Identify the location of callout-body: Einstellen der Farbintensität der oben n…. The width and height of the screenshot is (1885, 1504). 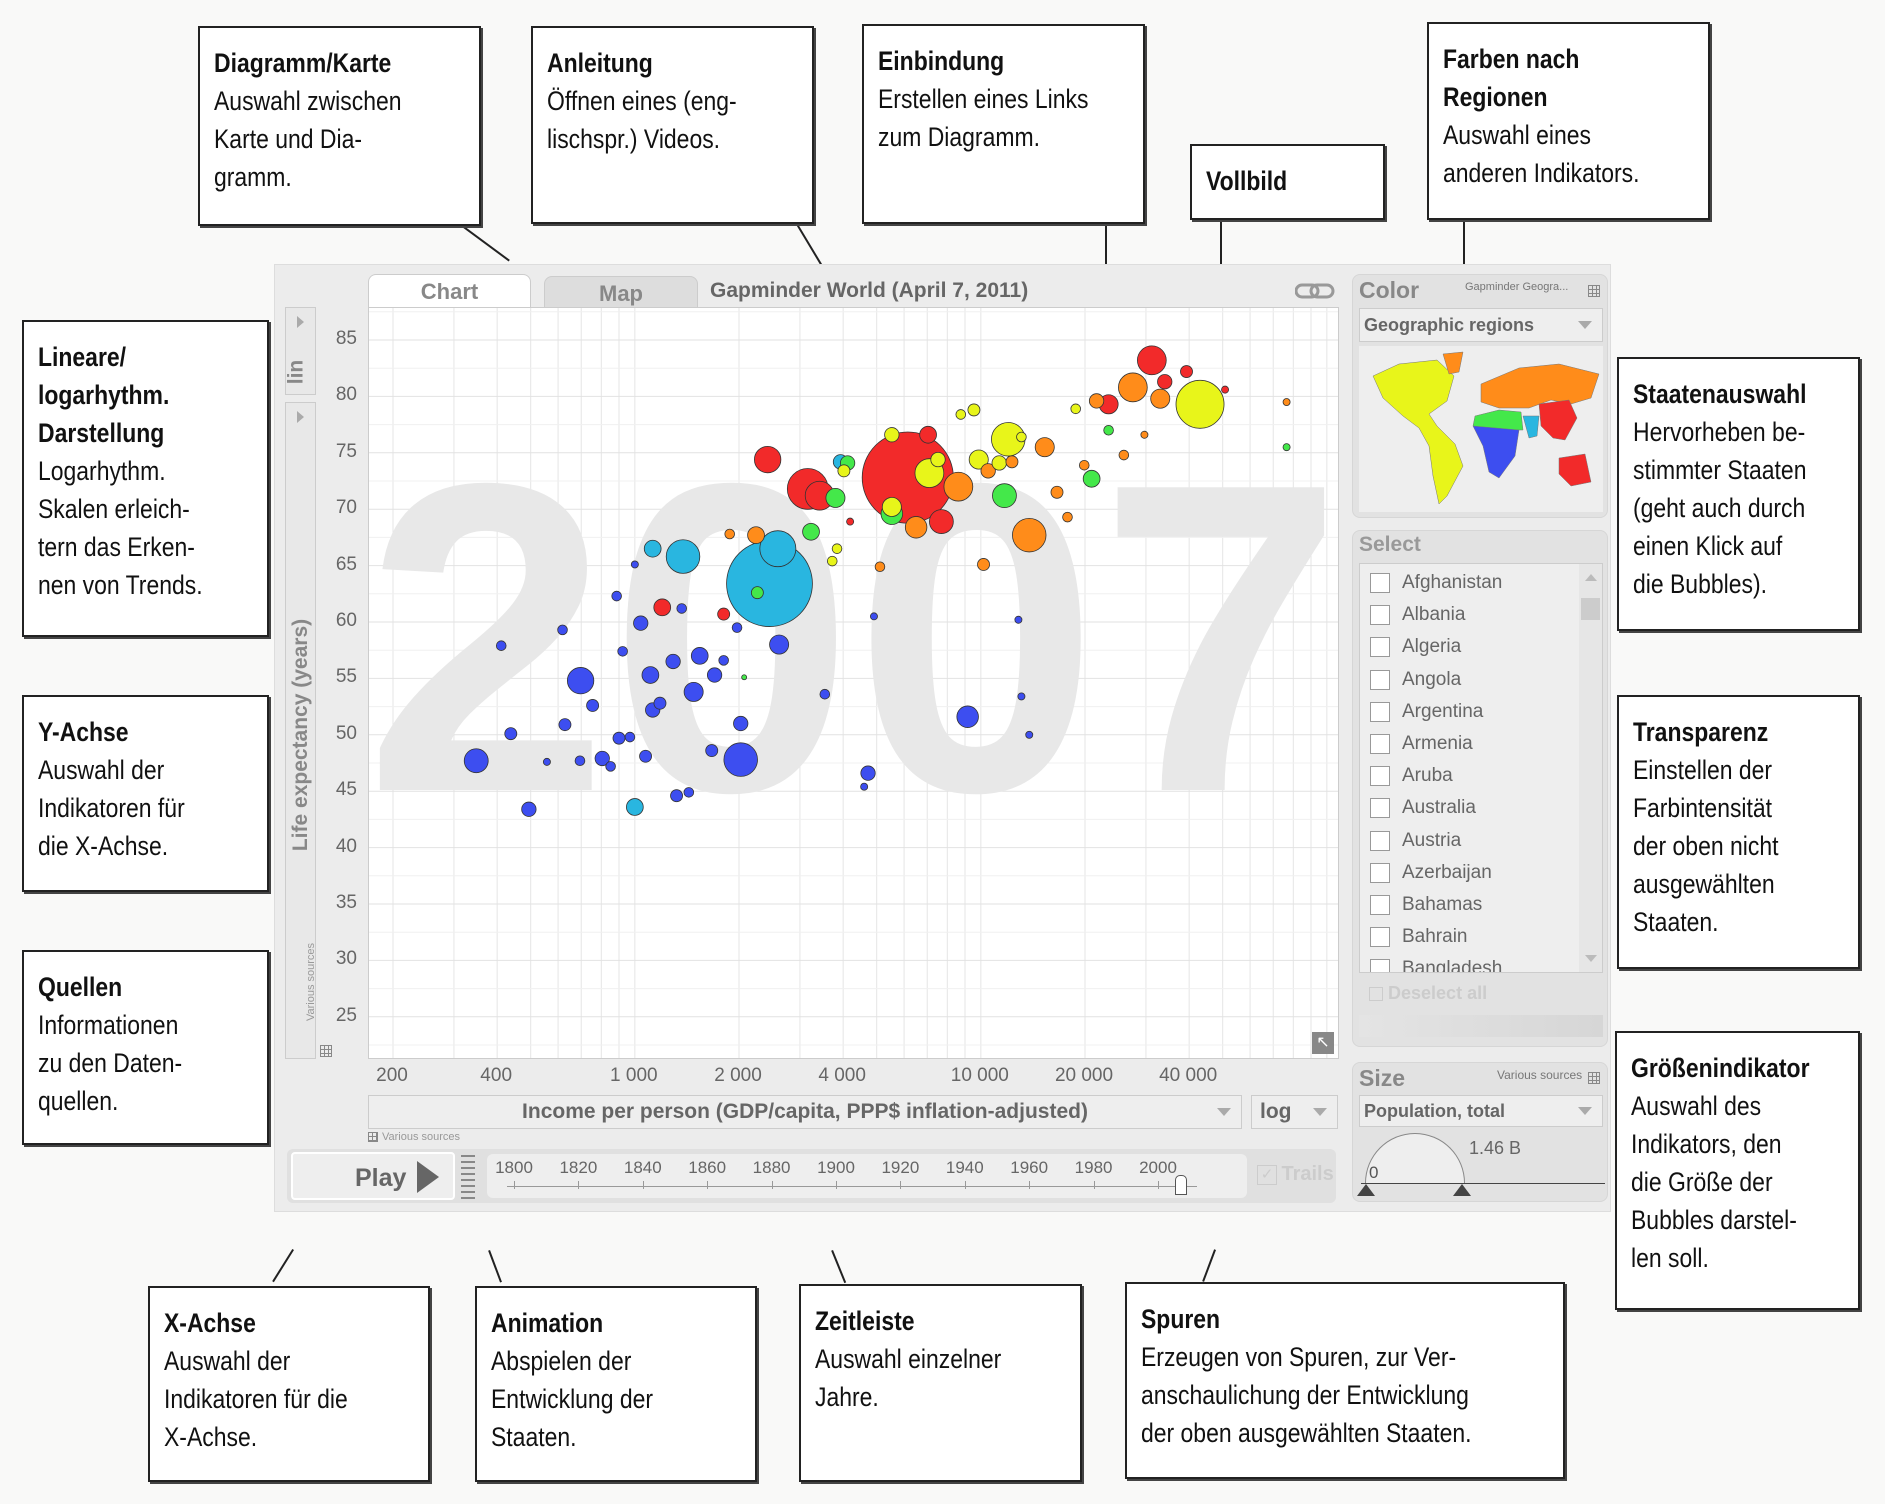
(1706, 846).